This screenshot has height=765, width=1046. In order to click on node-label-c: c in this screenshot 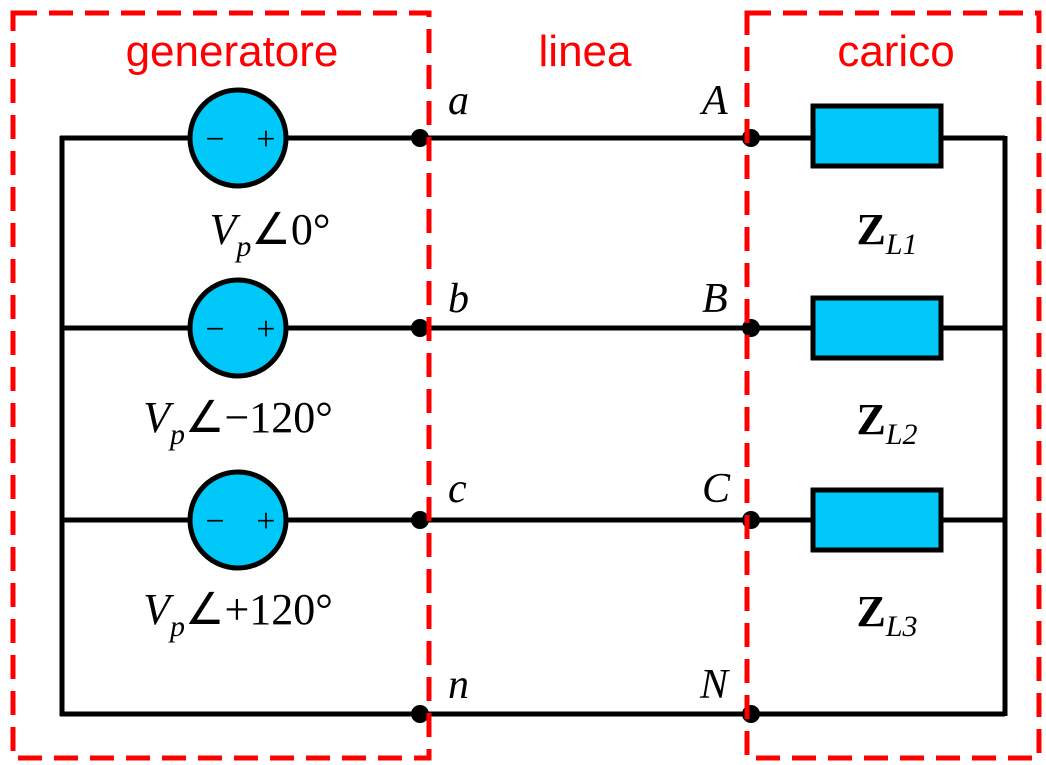, I will do `click(457, 489)`.